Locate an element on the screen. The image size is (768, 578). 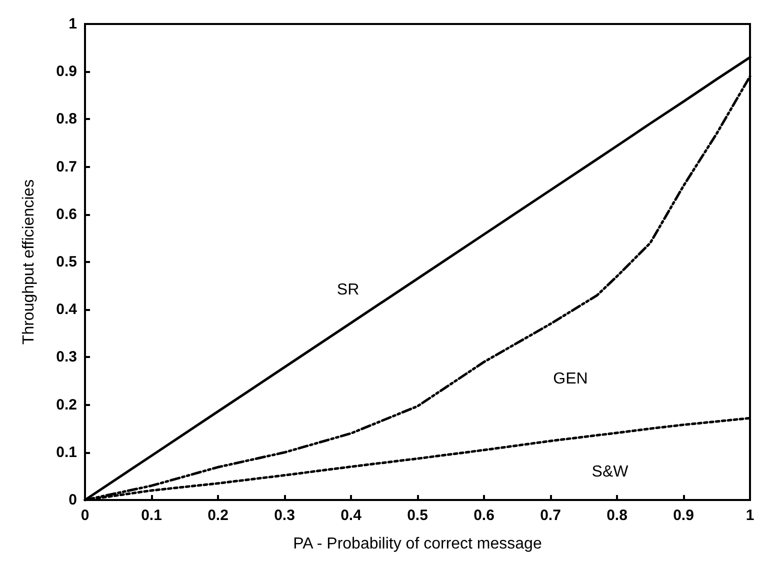
y-tick-label: 0.9 is located at coordinates (66, 71).